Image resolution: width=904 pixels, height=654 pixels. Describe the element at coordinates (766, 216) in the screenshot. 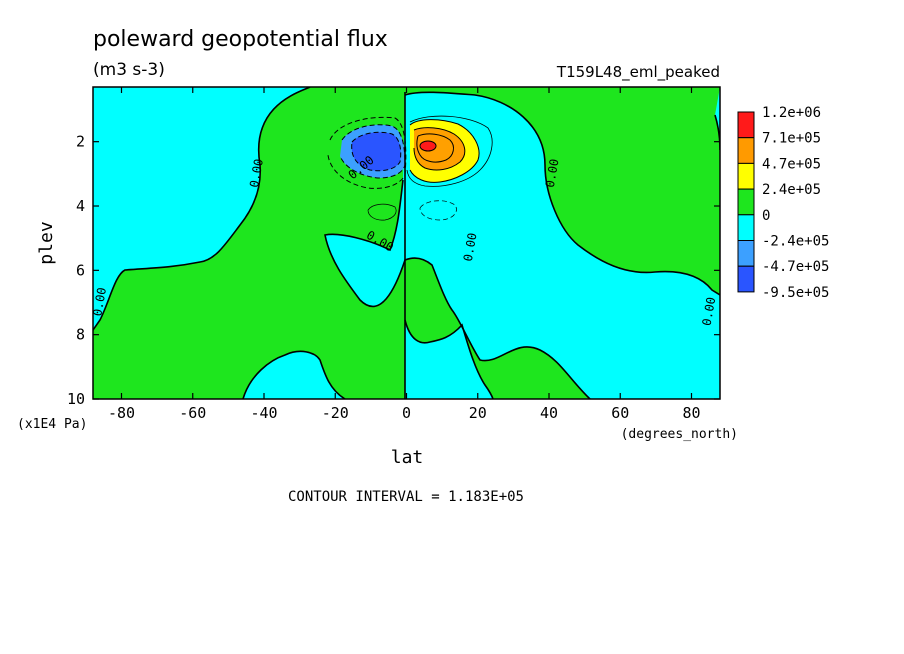

I see `legend-label: 0` at that location.